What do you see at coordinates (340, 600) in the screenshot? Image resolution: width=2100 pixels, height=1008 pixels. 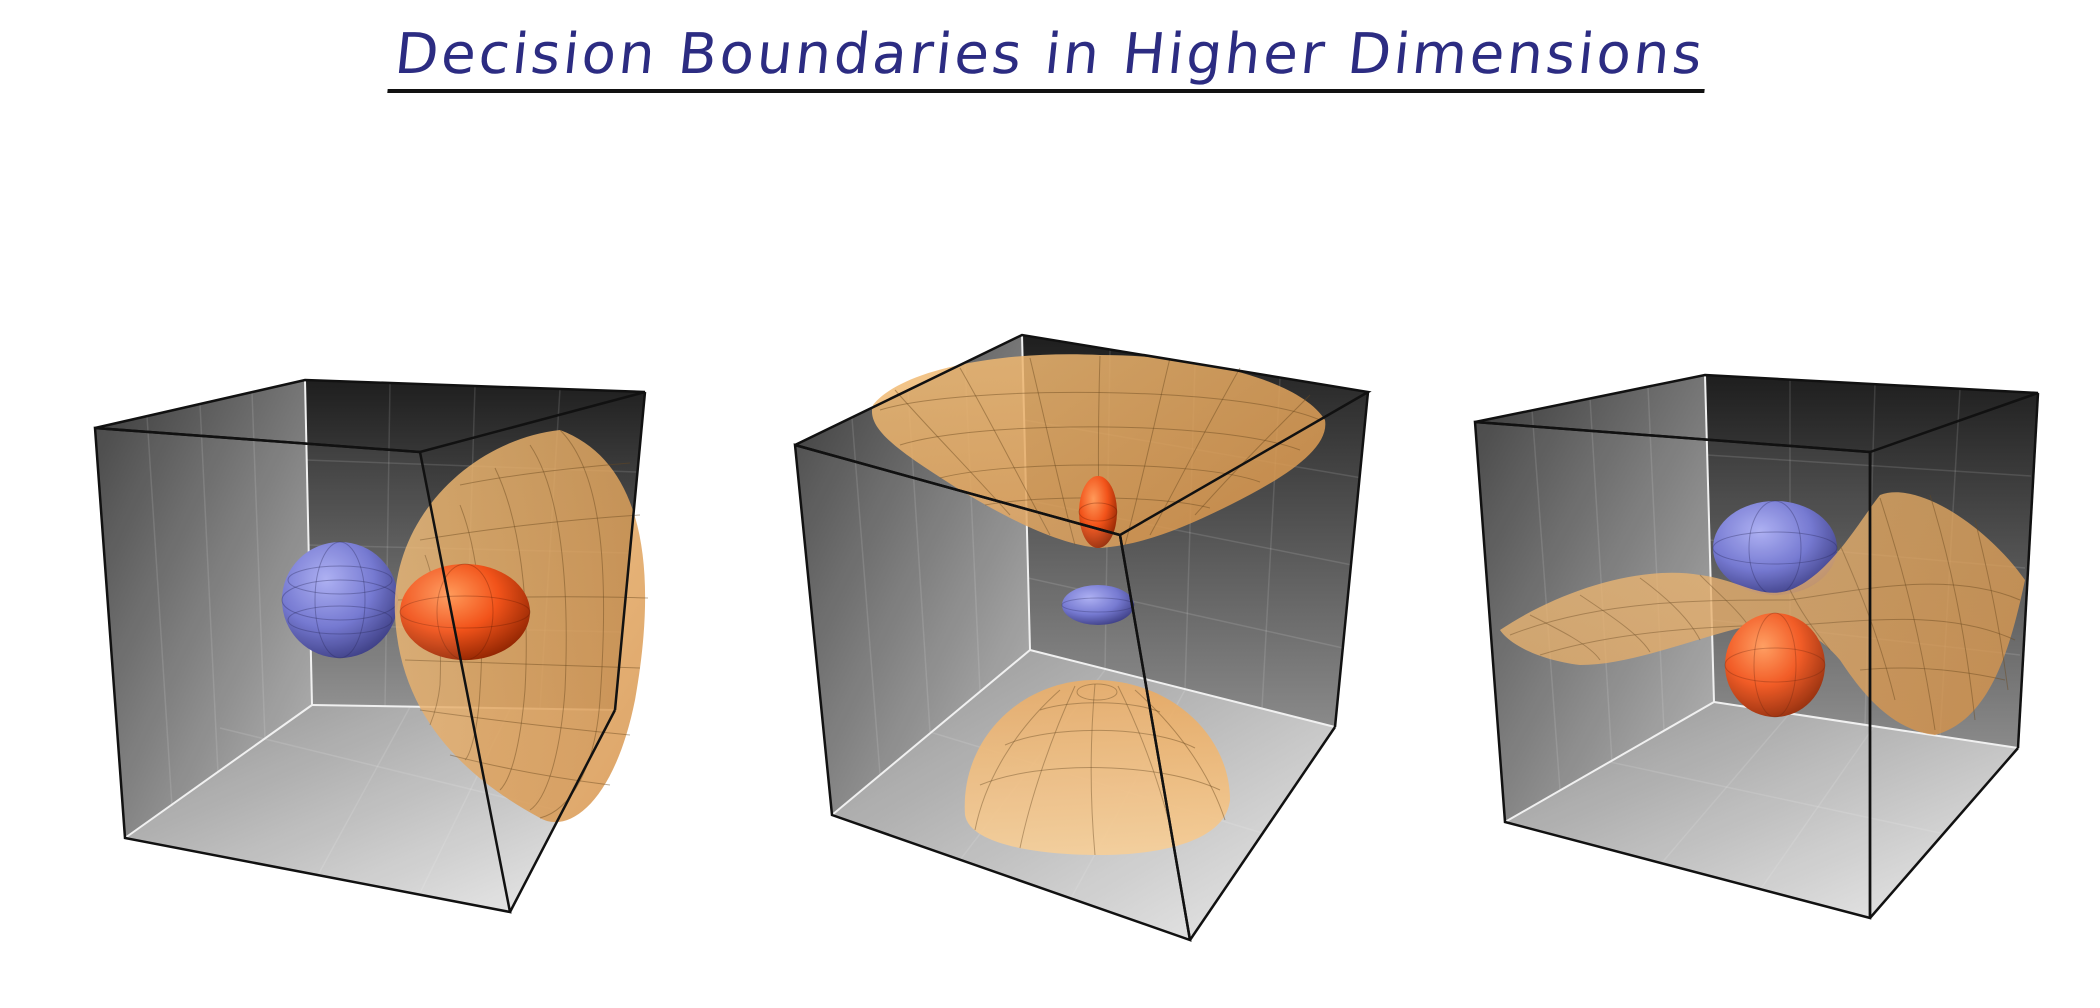 I see `class-blue-sphere` at bounding box center [340, 600].